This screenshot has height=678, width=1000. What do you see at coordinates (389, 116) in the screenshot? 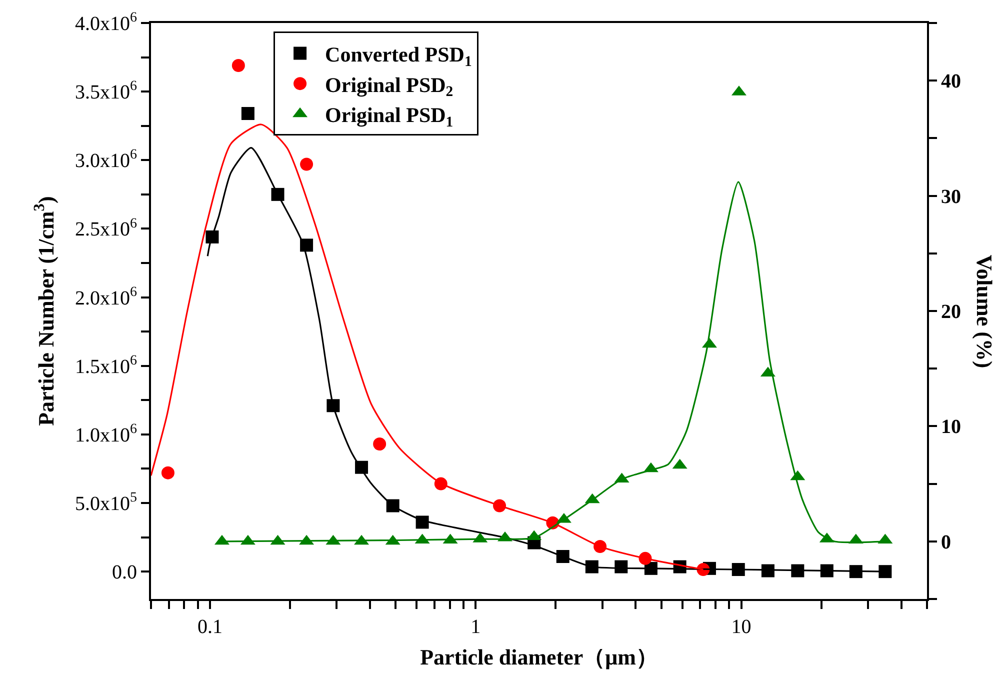
I see `legend-label: Original PSD$_{1}$` at bounding box center [389, 116].